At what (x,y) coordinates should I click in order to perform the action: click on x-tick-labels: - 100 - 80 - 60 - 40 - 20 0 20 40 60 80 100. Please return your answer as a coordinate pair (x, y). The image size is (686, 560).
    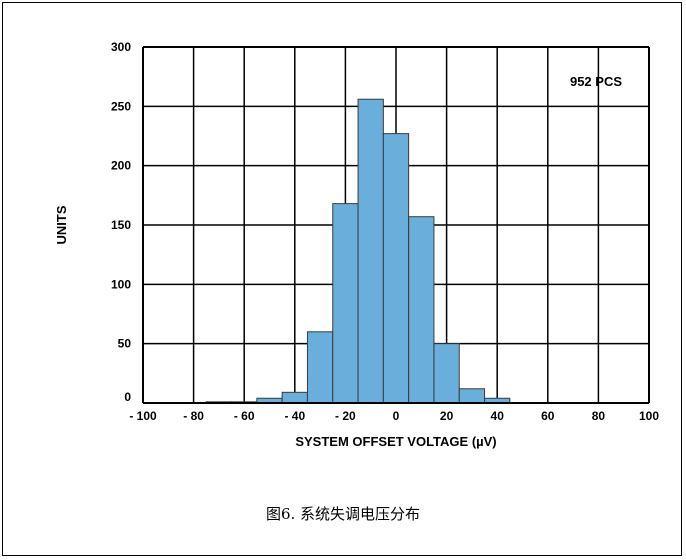
    Looking at the image, I should click on (394, 416).